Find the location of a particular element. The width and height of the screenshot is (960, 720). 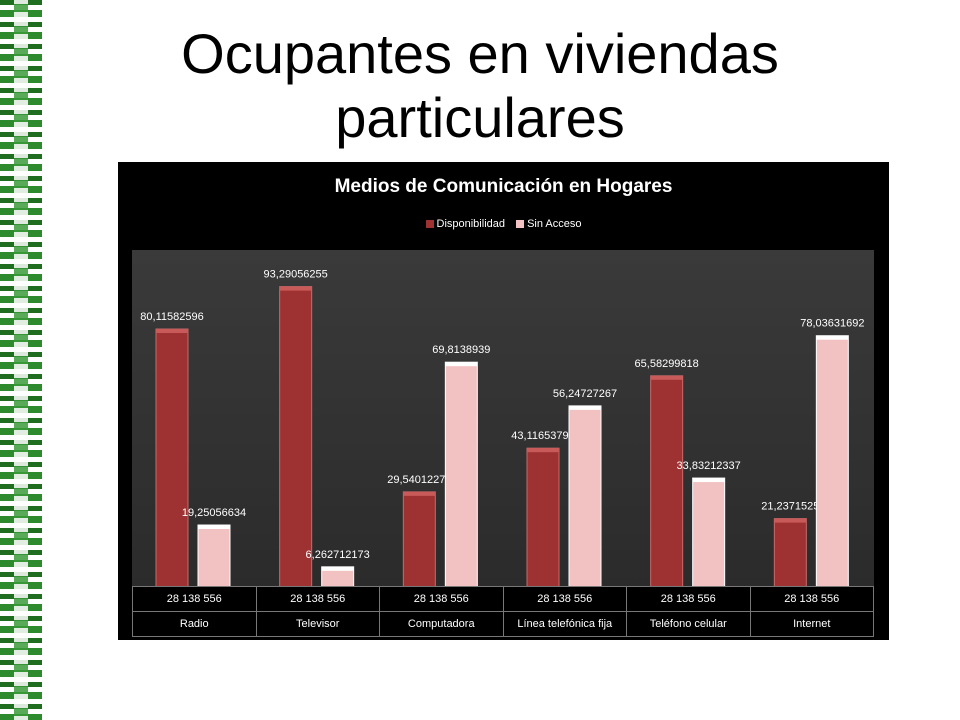

legend-item-sin-acceso: Sin Acceso is located at coordinates (548, 224).